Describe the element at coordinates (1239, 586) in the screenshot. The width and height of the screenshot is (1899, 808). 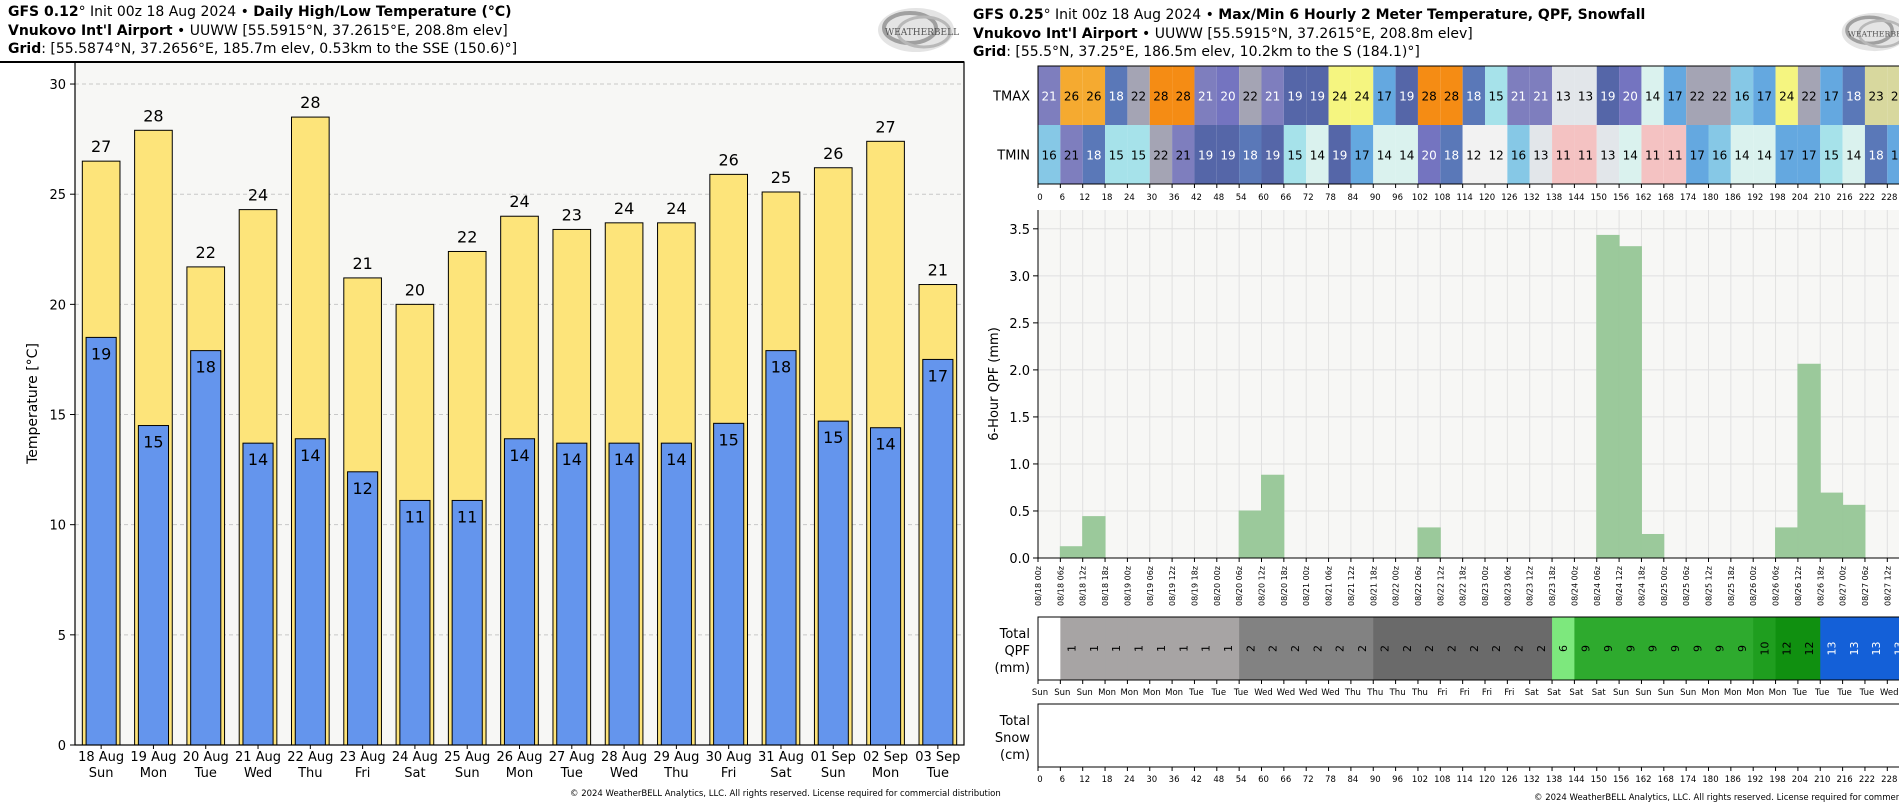
I see `qpf-x-label: 08/20 06z` at that location.